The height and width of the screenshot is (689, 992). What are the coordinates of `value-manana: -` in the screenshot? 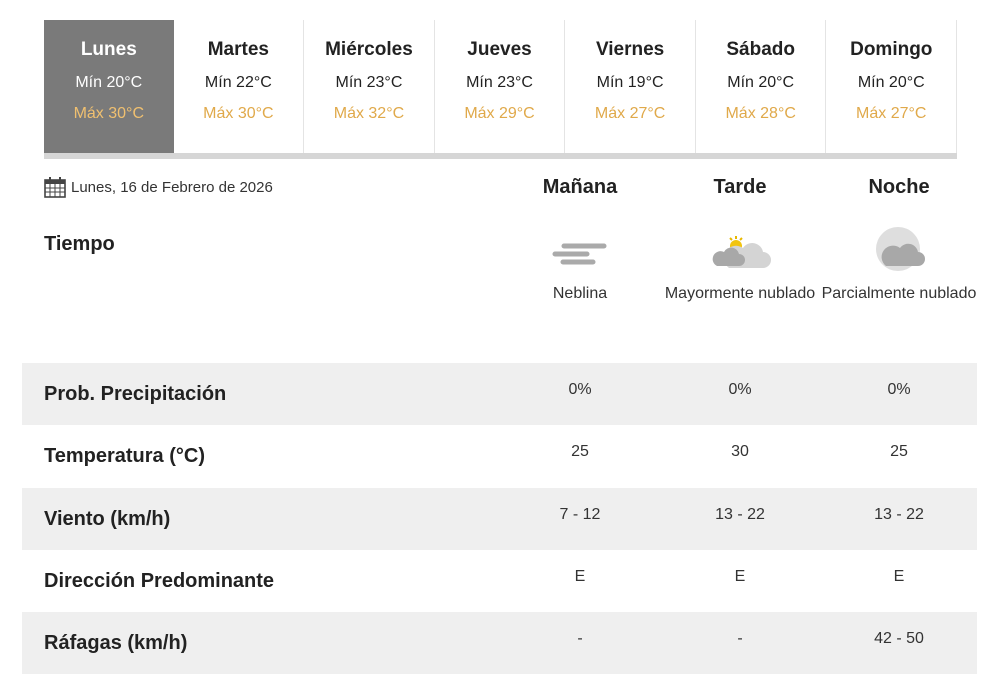 It's located at (580, 638).